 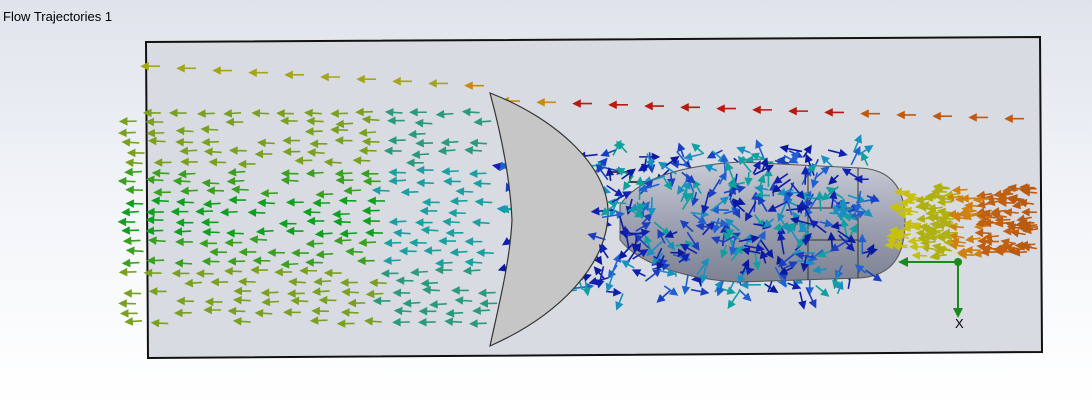 I want to click on disk, so click(x=549, y=220).